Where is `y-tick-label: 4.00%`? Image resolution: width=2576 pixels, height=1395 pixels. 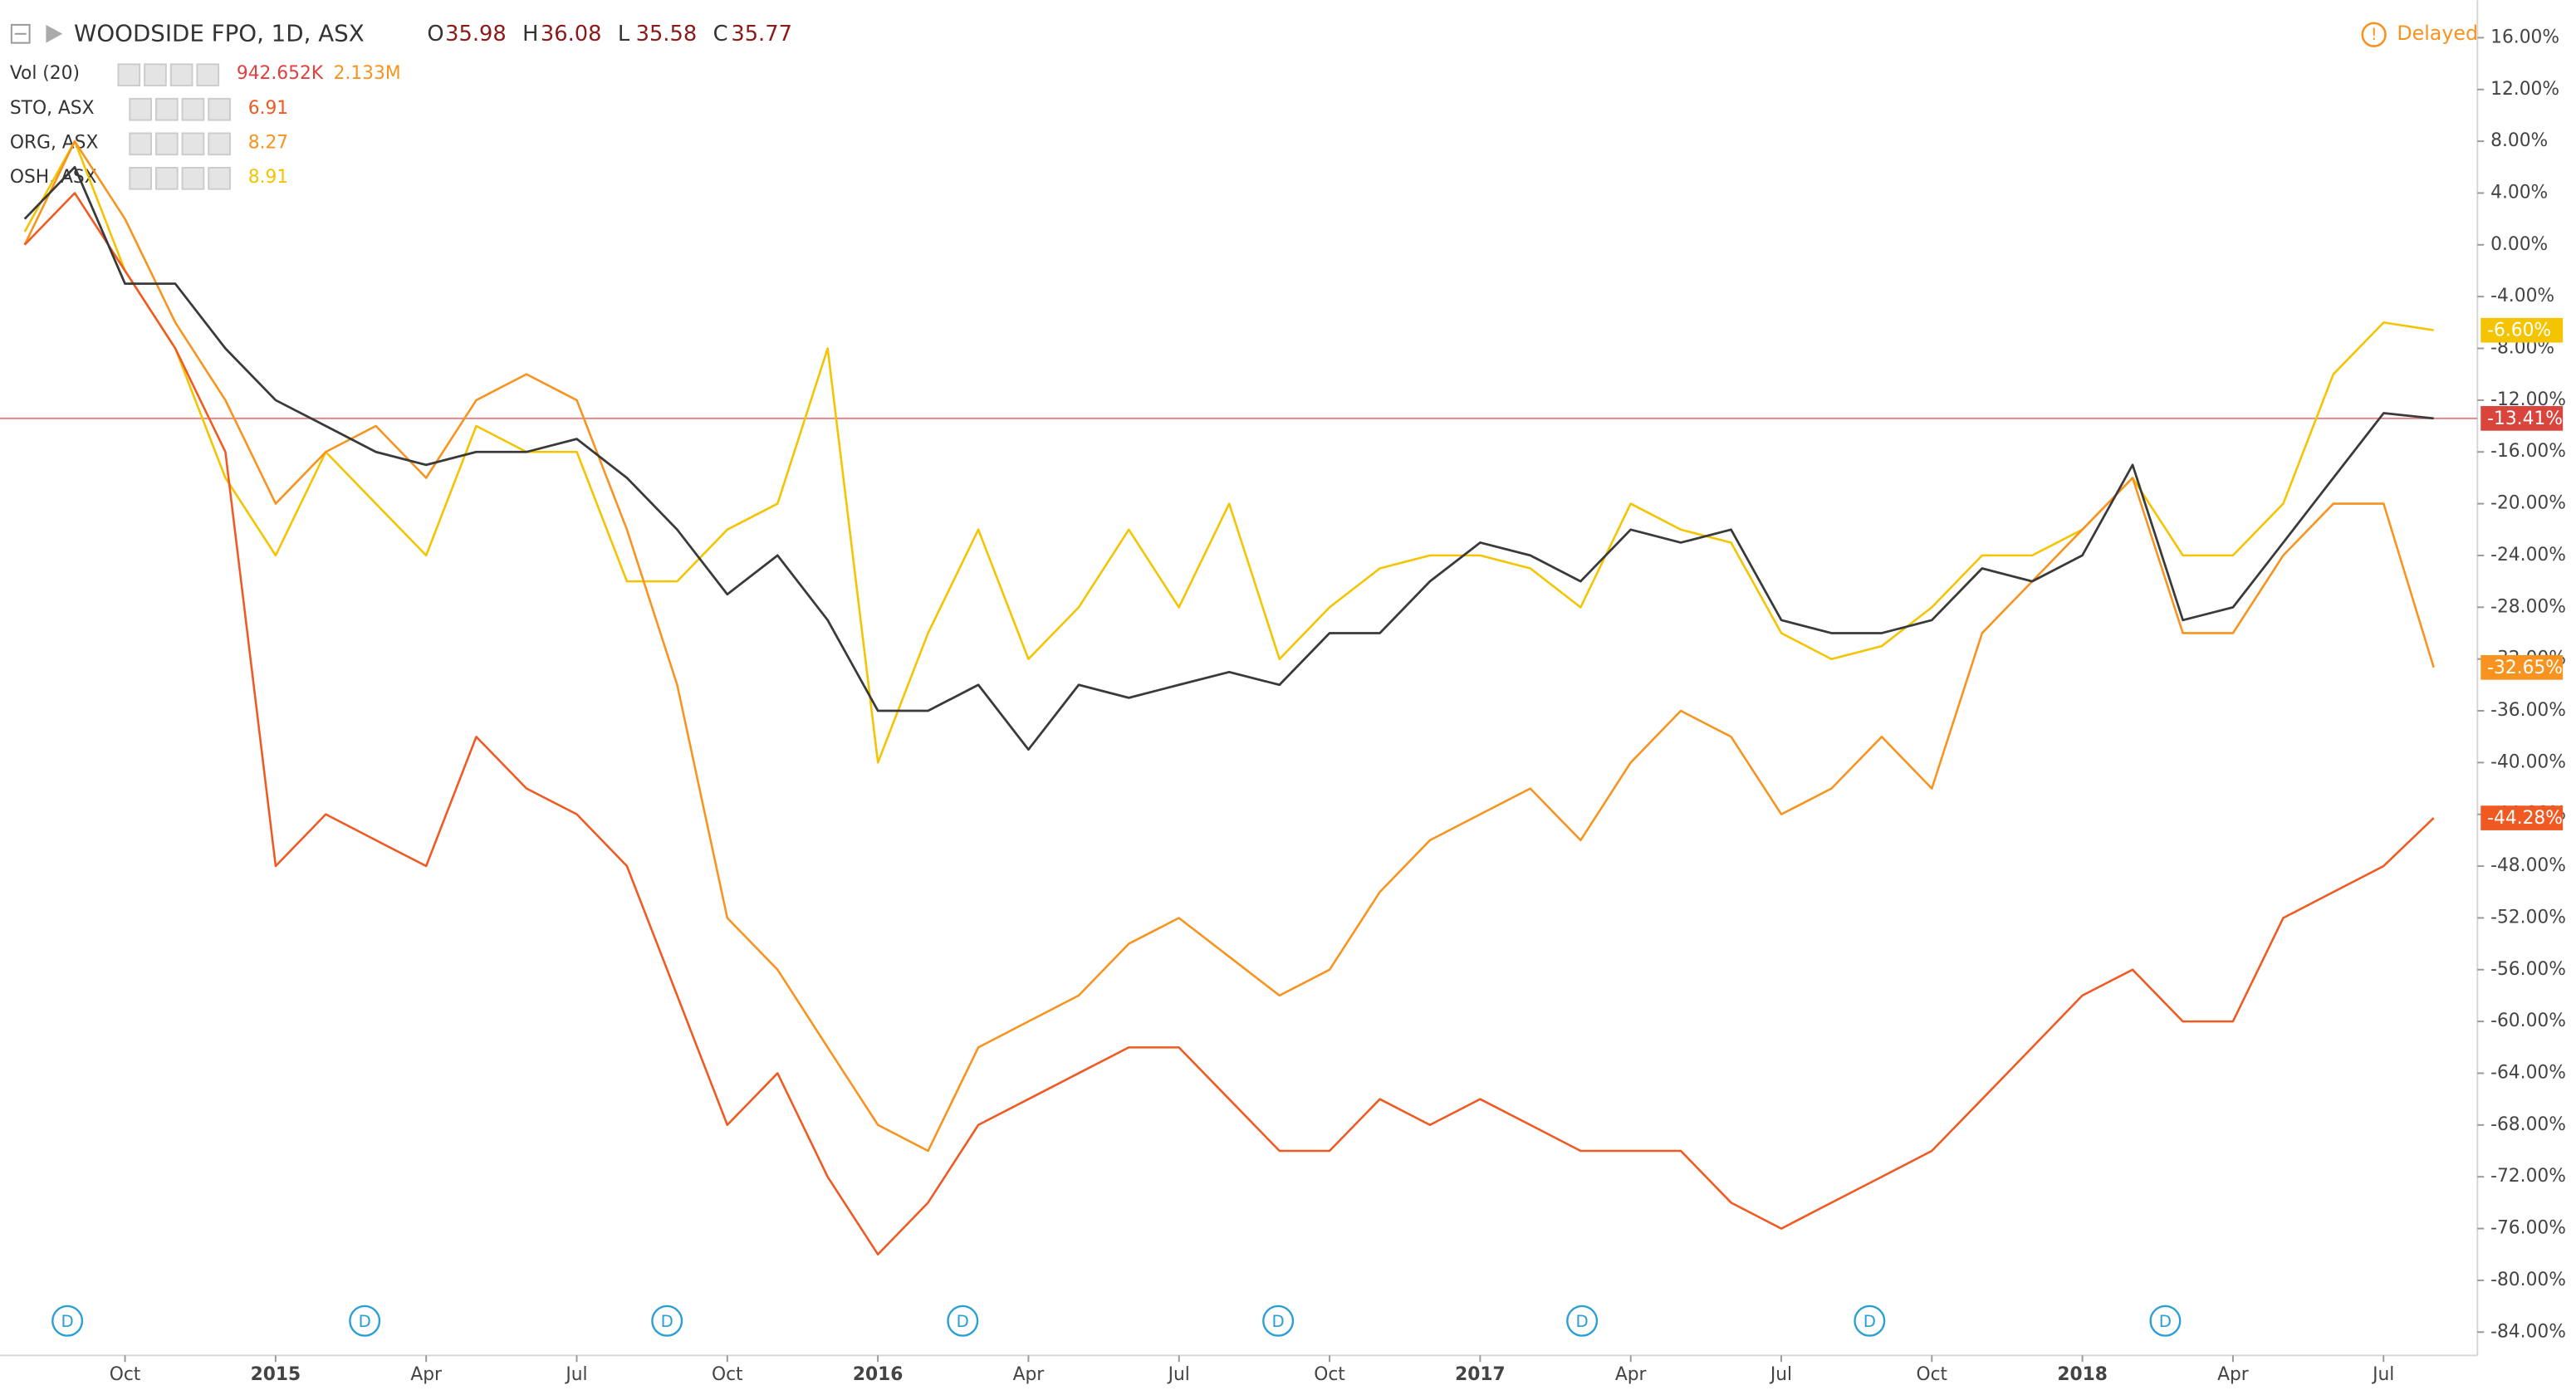
y-tick-label: 4.00% is located at coordinates (2519, 193).